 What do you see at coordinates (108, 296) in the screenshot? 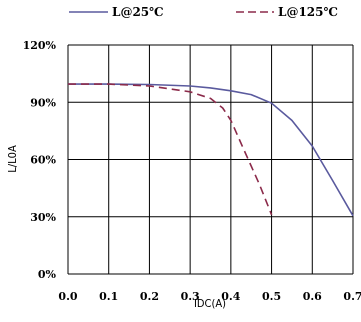
I see `x-tick-label-1: 0.1` at bounding box center [108, 296].